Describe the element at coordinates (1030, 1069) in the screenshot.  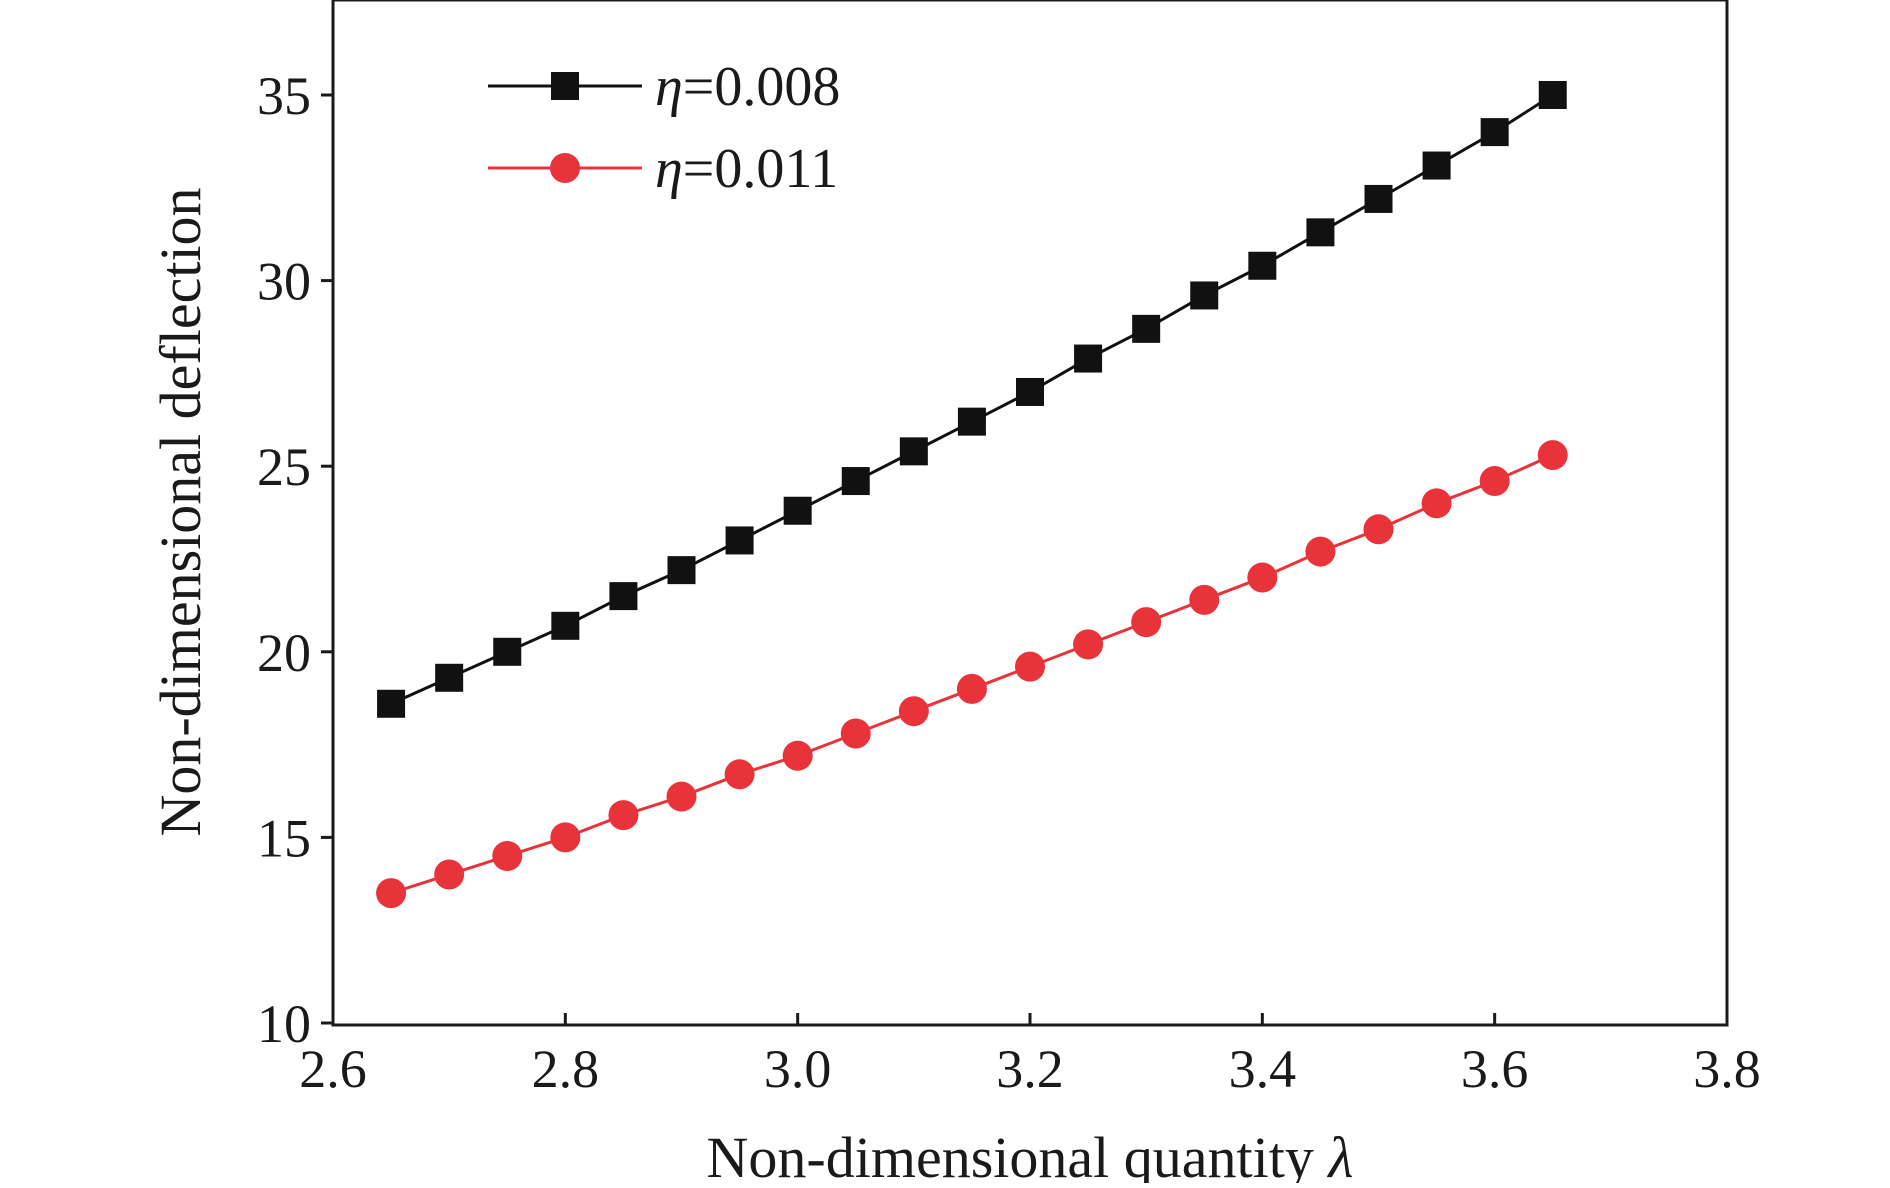
I see `x-tick-label: 3.2` at that location.